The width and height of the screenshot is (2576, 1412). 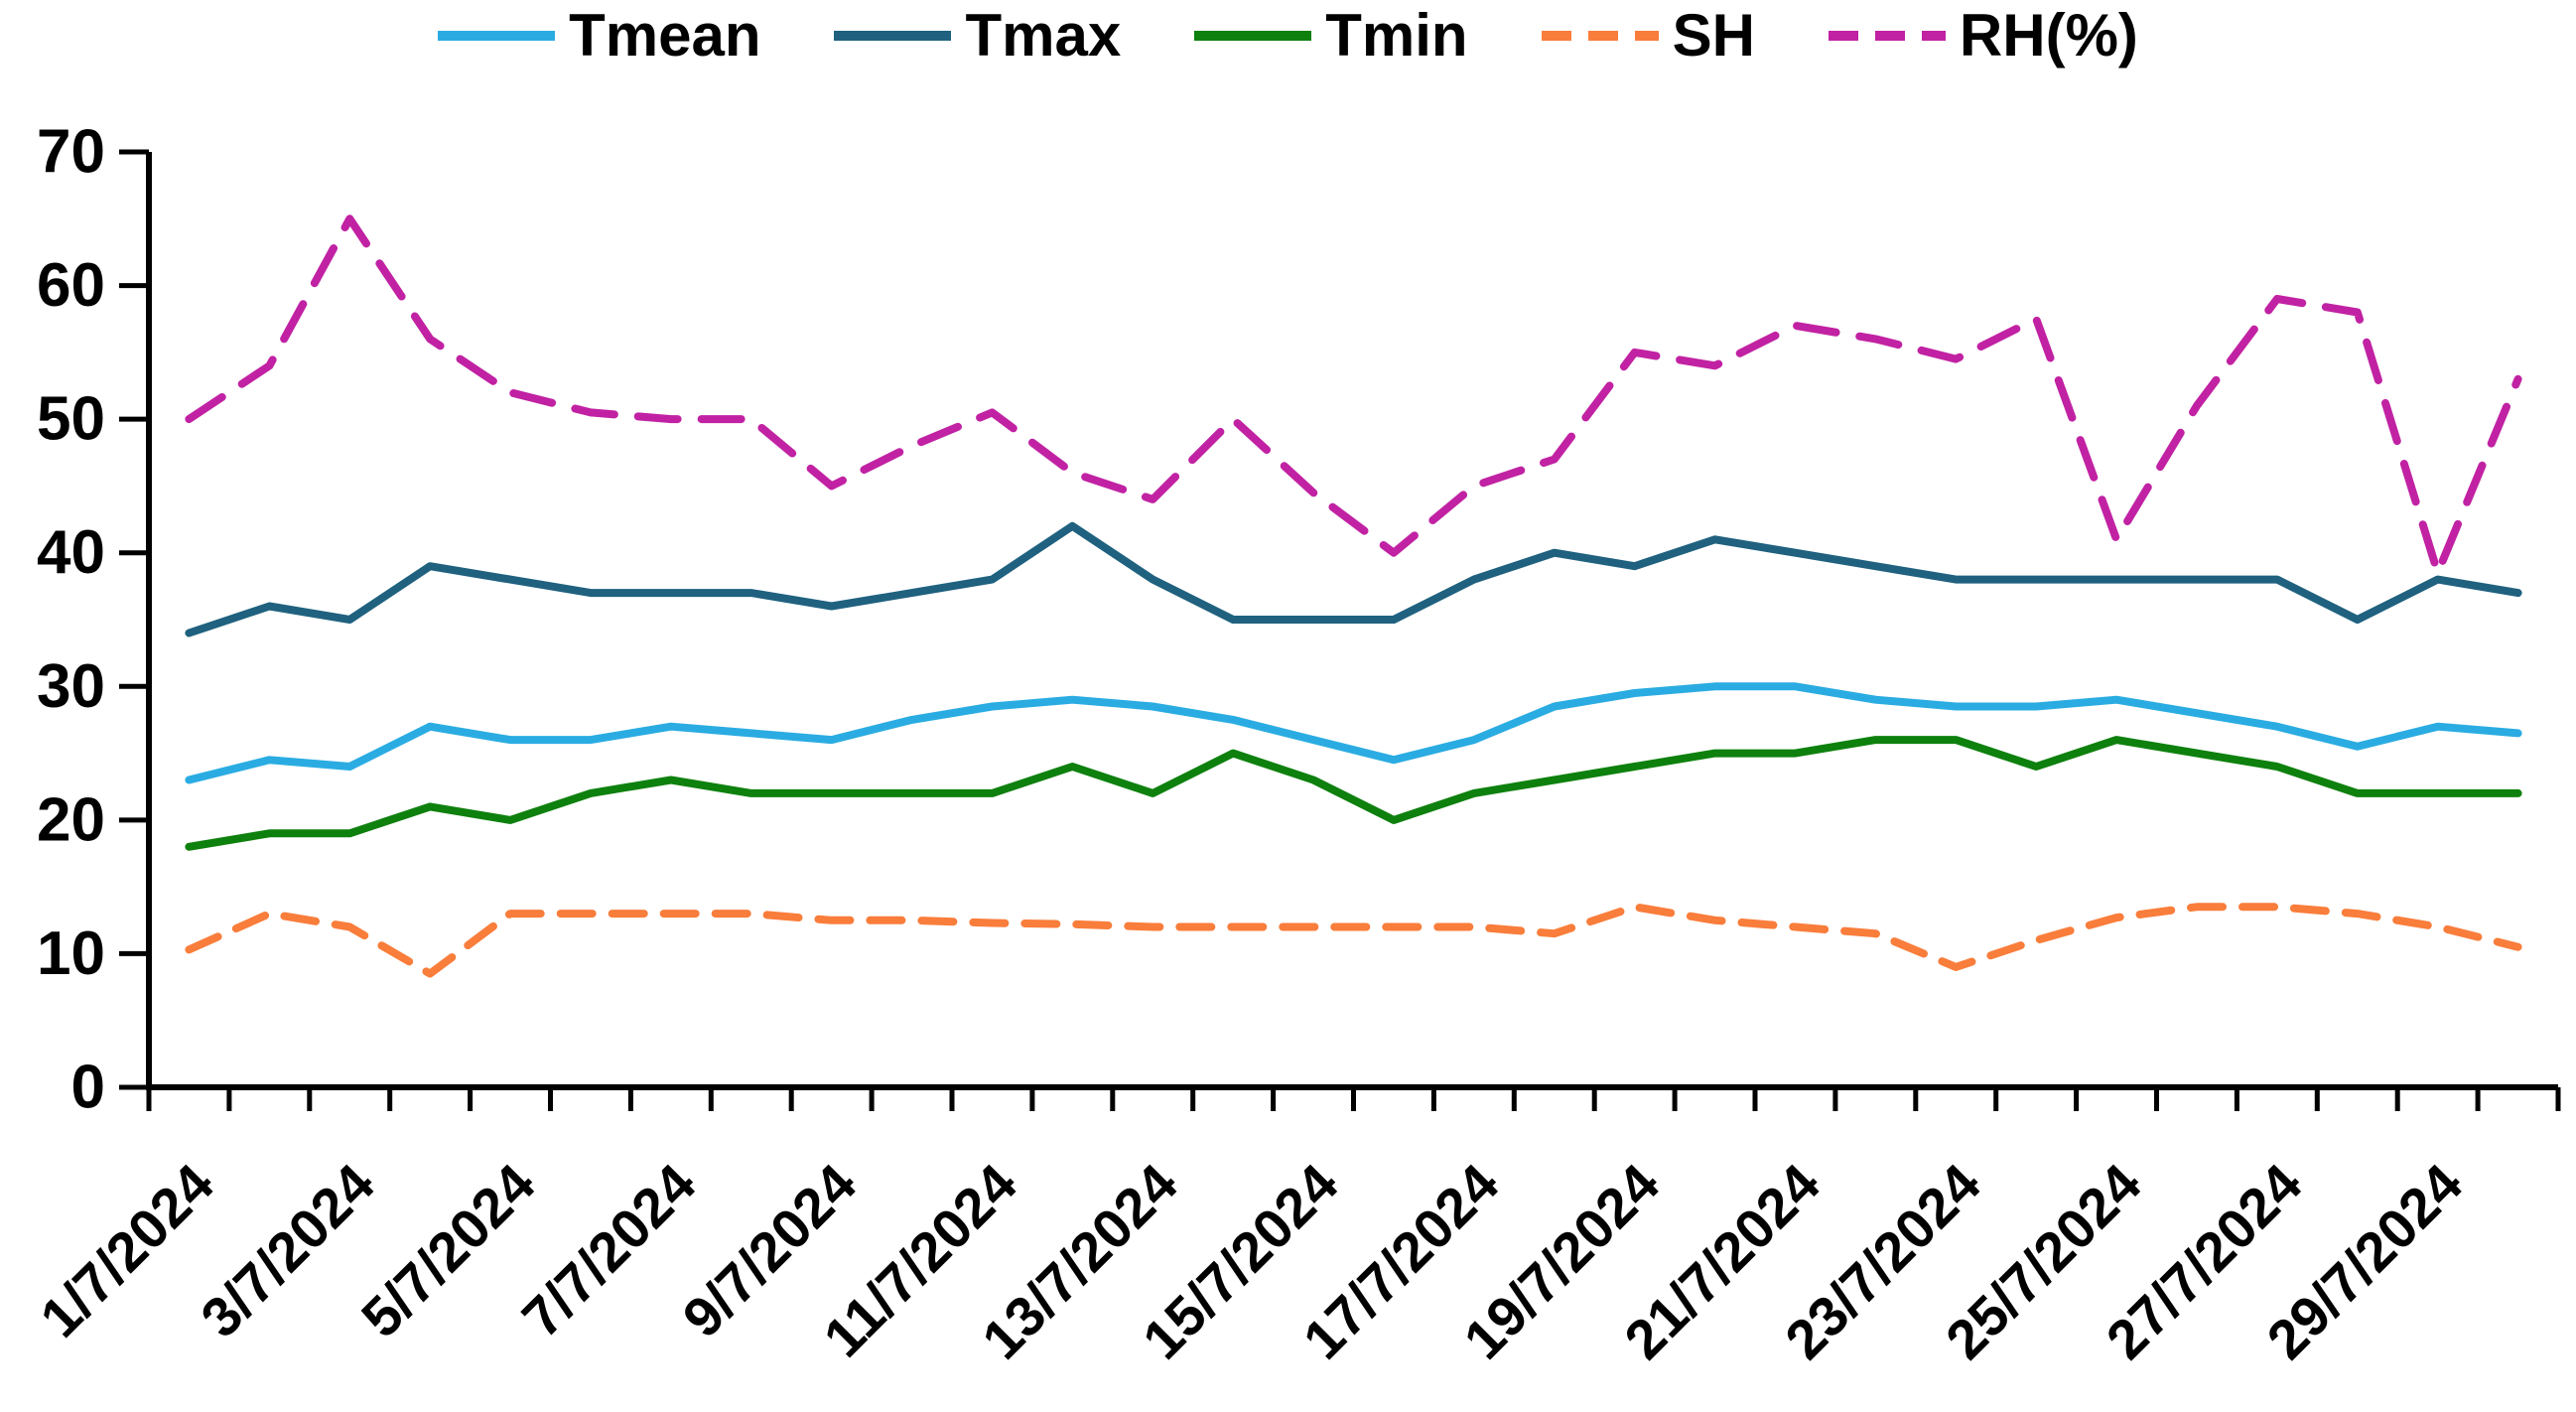 What do you see at coordinates (71, 552) in the screenshot?
I see `y-tick-label: 40` at bounding box center [71, 552].